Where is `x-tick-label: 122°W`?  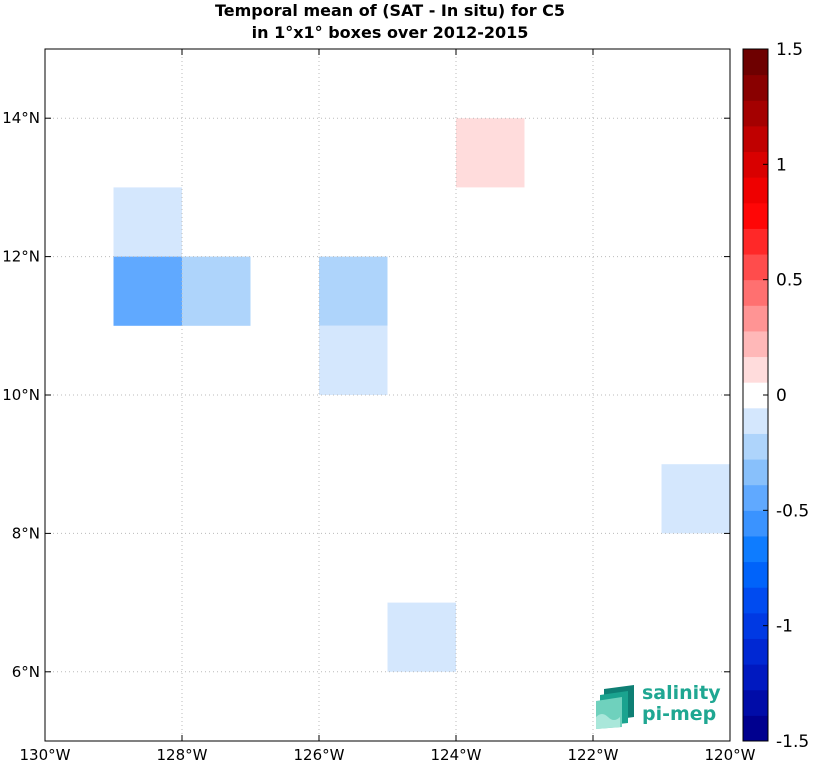
x-tick-label: 122°W is located at coordinates (593, 754).